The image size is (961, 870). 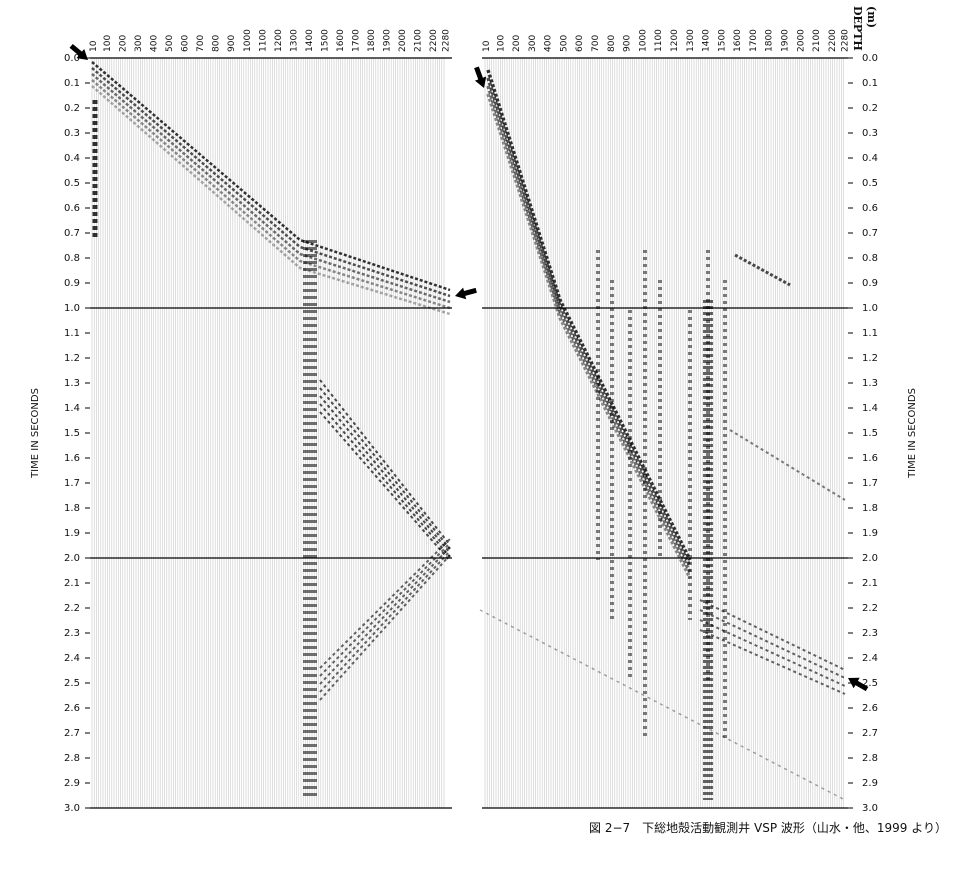 I want to click on caption: 図 2−7 下総地殻活動観測井 VSP 波形（山水・他、1999 より）, so click(x=768, y=828).